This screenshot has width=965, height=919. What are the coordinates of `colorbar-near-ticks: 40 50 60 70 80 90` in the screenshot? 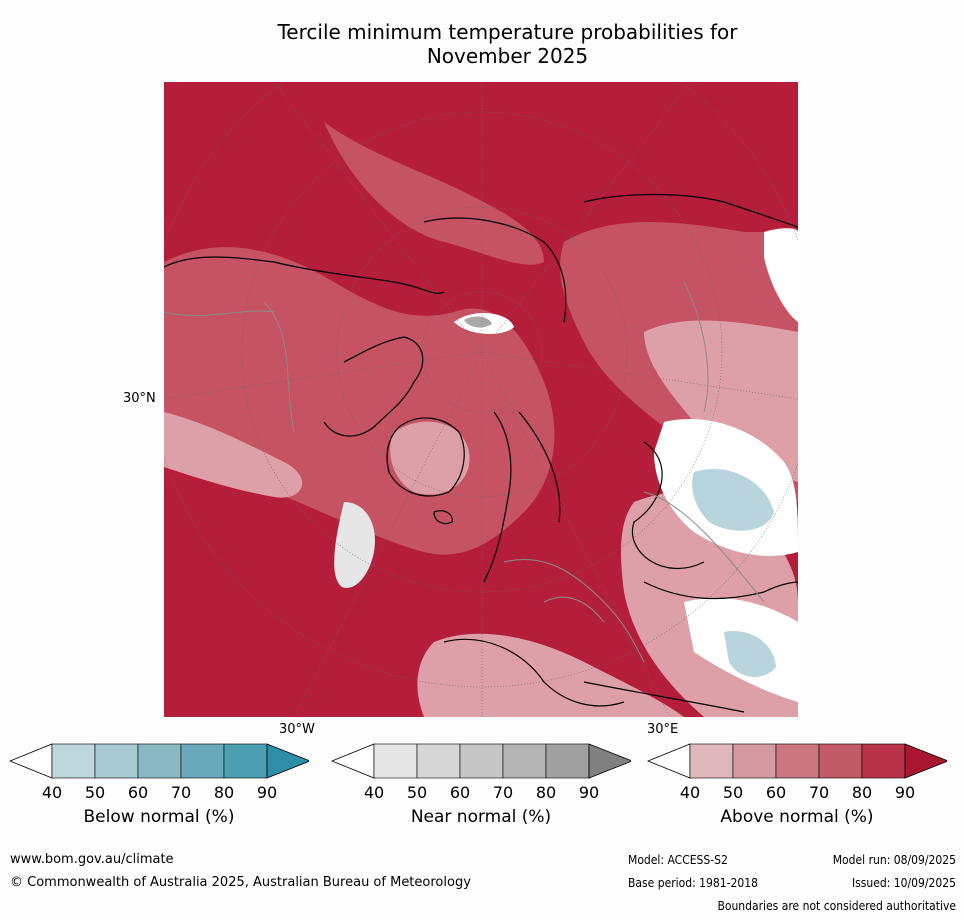 It's located at (481, 793).